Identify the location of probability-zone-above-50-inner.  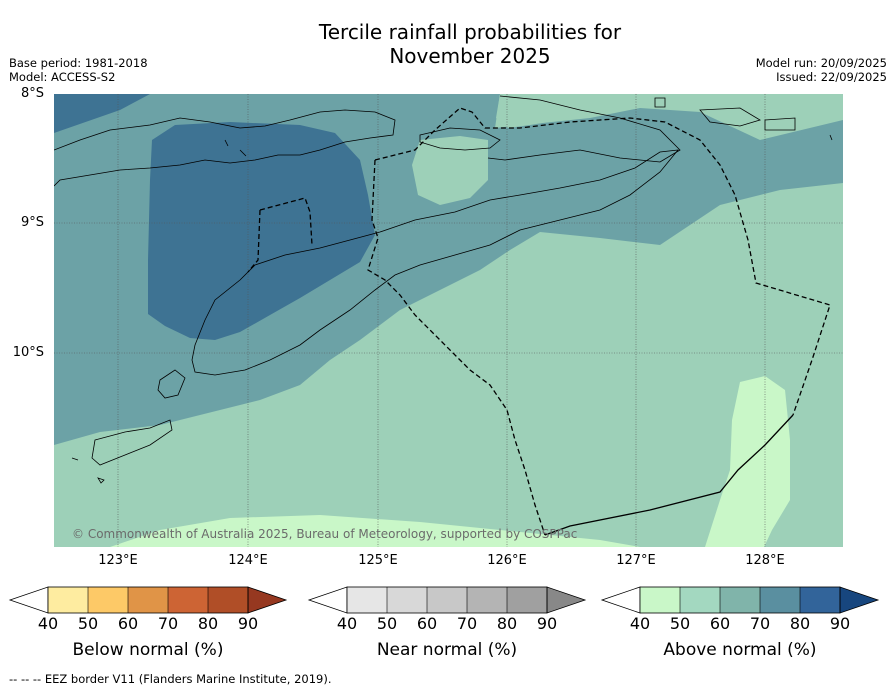
(450, 170).